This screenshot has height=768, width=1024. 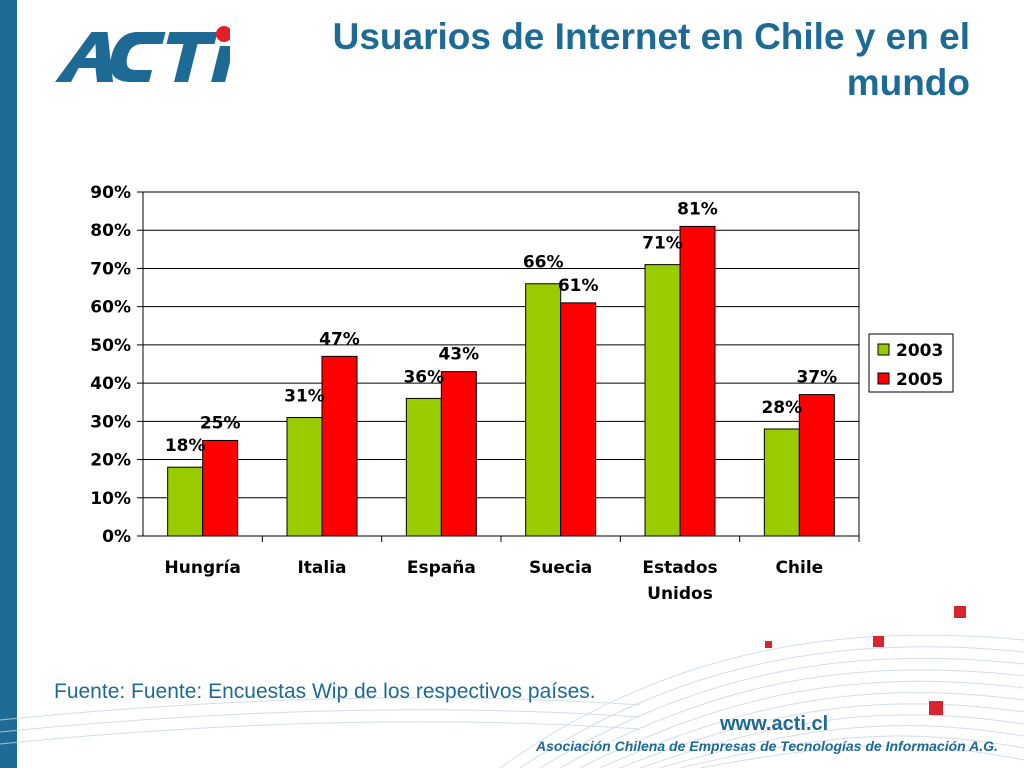 I want to click on data-label: 66%, so click(x=543, y=263).